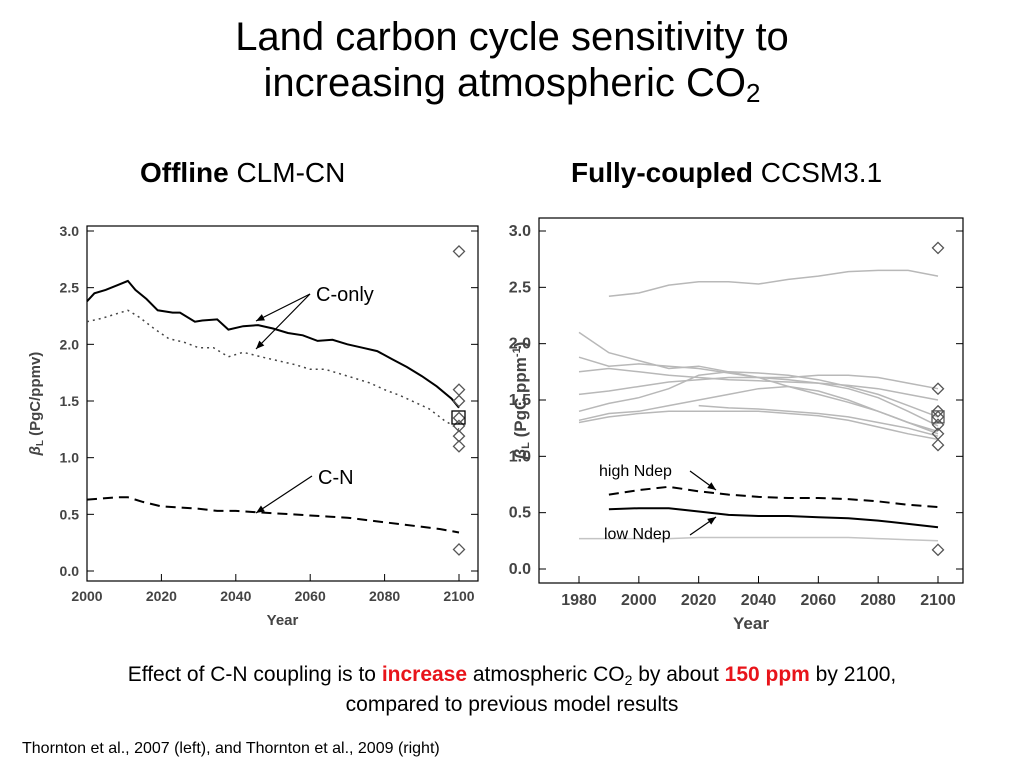 The image size is (1024, 768). What do you see at coordinates (711, 486) in the screenshot?
I see `high-ndep-arrow-head` at bounding box center [711, 486].